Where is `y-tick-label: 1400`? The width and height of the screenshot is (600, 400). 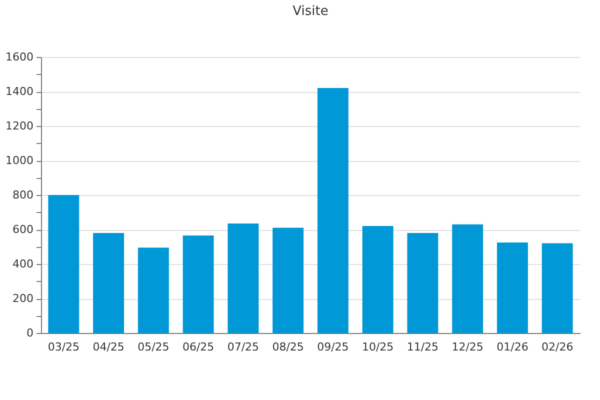 y-tick-label: 1400 is located at coordinates (20, 91).